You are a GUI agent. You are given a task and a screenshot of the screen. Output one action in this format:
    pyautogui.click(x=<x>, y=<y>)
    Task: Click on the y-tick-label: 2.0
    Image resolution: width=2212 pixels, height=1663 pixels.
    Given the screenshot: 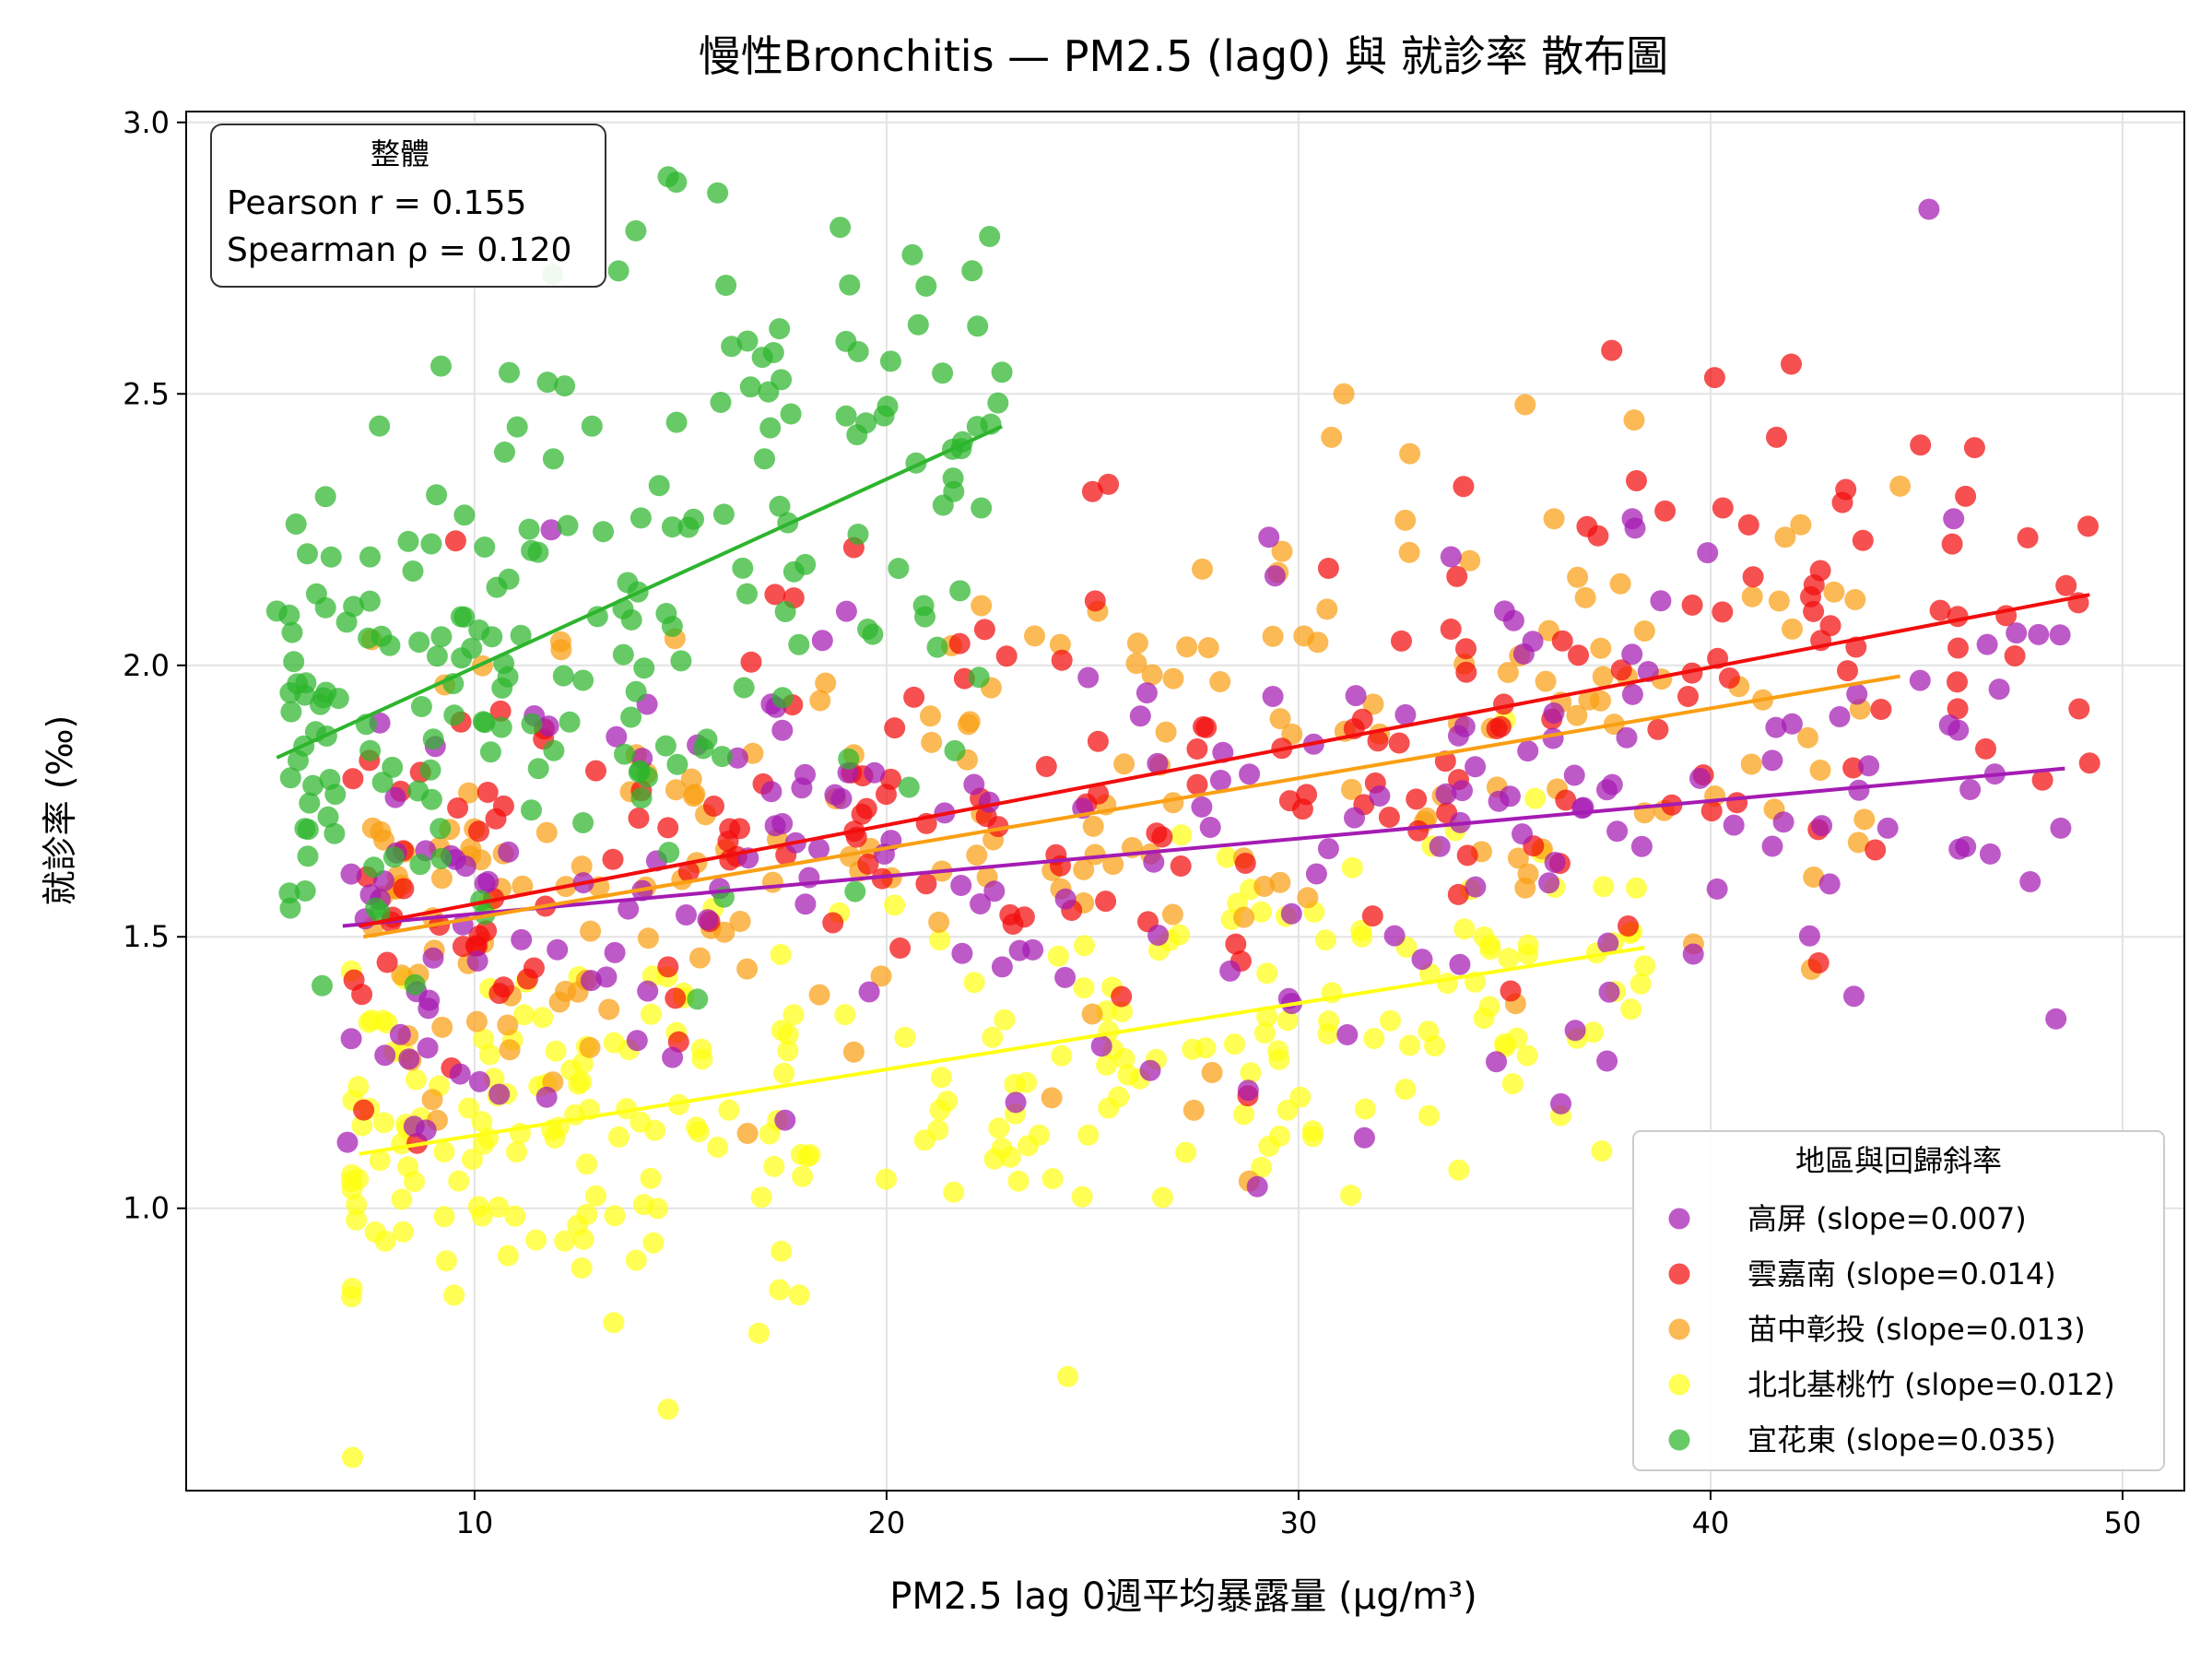 What is the action you would take?
    pyautogui.click(x=146, y=665)
    